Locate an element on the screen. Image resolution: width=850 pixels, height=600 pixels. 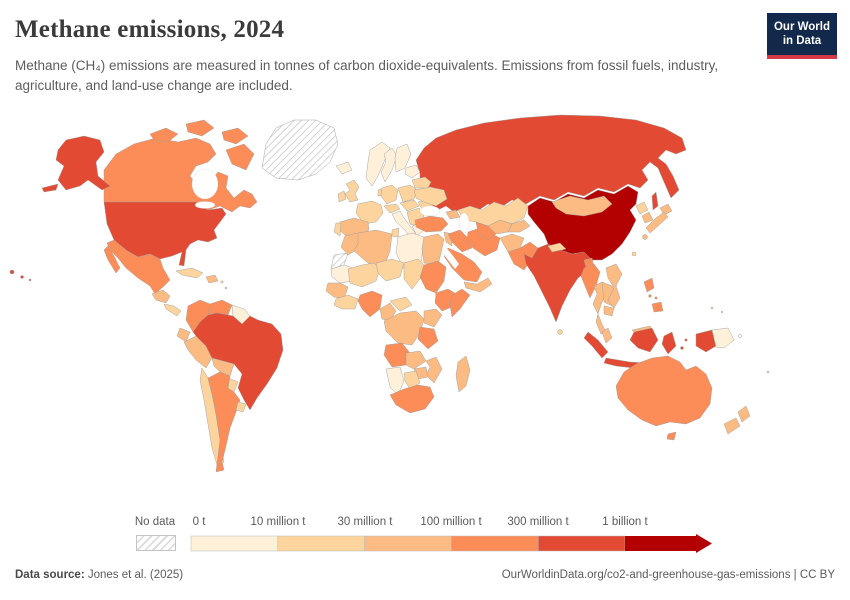
country-south-korea is located at coordinates (647, 217).